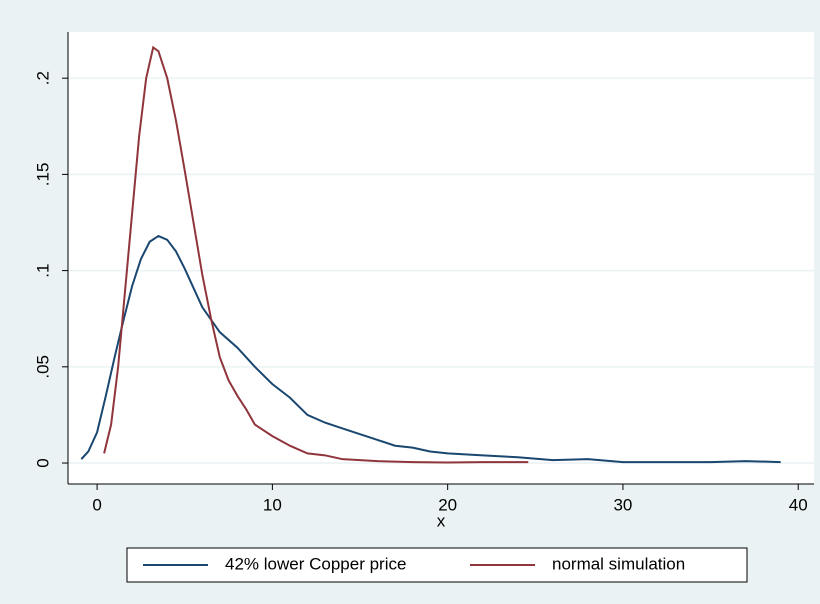 Image resolution: width=820 pixels, height=604 pixels. What do you see at coordinates (42, 78) in the screenshot?
I see `y-tick-label: .2` at bounding box center [42, 78].